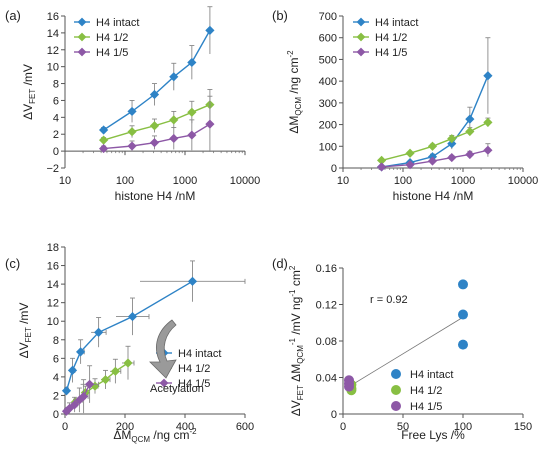 This screenshot has height=463, width=550. What do you see at coordinates (326, 306) in the screenshot?
I see `y-tick-label: 0.12` at bounding box center [326, 306].